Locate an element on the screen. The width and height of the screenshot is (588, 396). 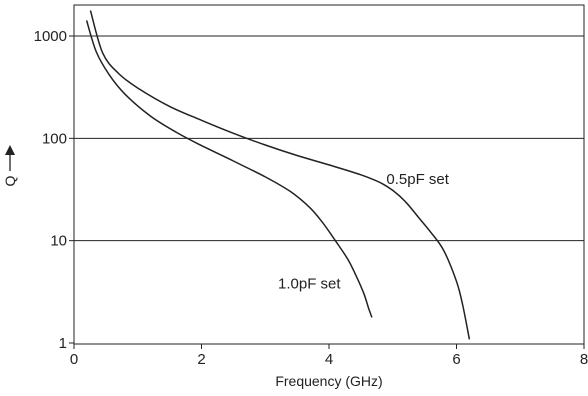
x-axis-ticks: 0 2 4 6 8 is located at coordinates (329, 356).